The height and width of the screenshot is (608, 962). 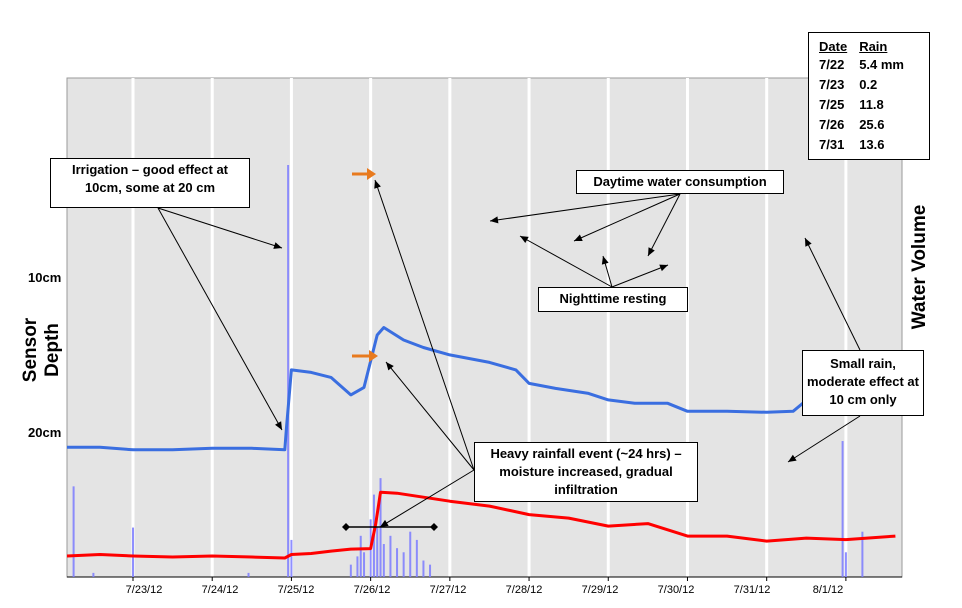 What do you see at coordinates (832, 64) in the screenshot?
I see `rain-date: 7/22` at bounding box center [832, 64].